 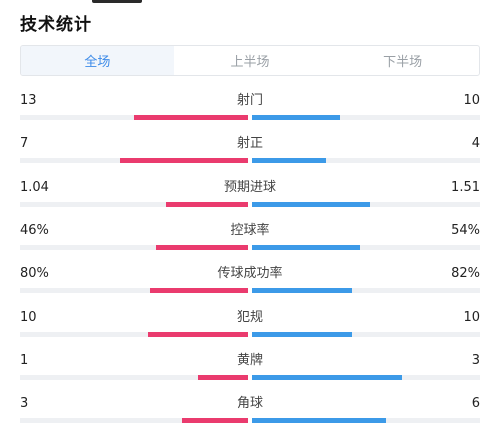 What do you see at coordinates (24, 360) in the screenshot?
I see `stat-home-value: 1` at bounding box center [24, 360].